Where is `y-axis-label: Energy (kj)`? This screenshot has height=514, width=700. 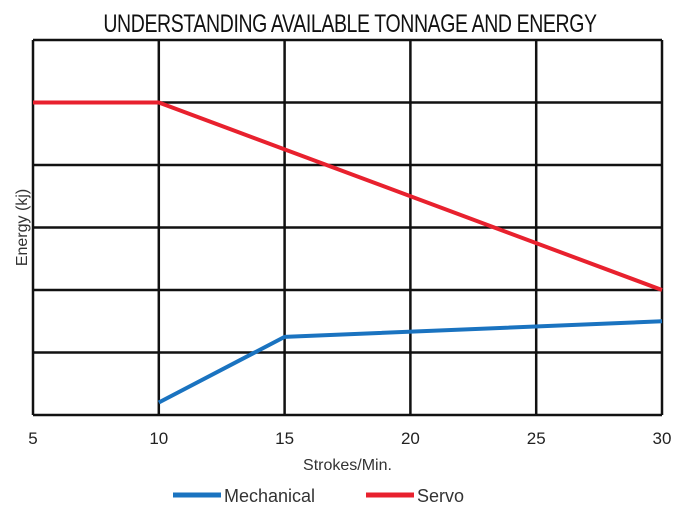
y-axis-label: Energy (kj) is located at coordinates (22, 227).